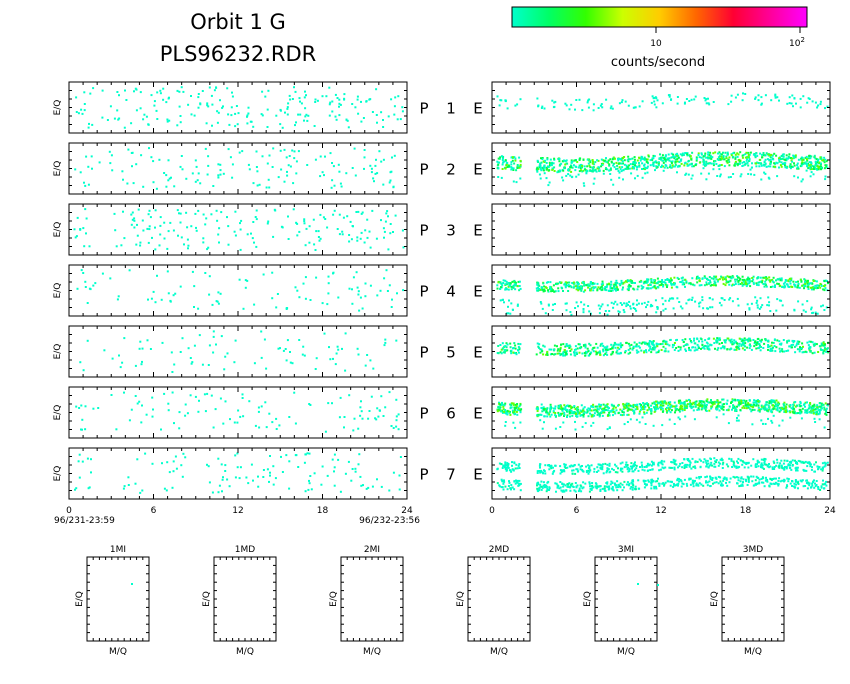 The width and height of the screenshot is (850, 684). I want to click on row-label-num-4: 4, so click(451, 292).